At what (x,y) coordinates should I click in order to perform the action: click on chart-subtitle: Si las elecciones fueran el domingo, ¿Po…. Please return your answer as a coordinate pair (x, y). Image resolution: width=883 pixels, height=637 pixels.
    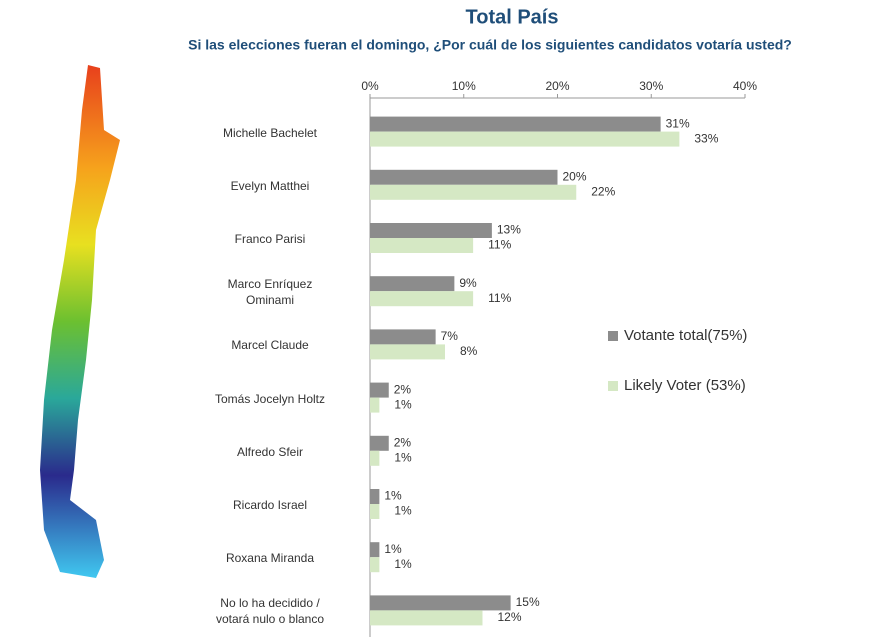
    Looking at the image, I should click on (490, 45).